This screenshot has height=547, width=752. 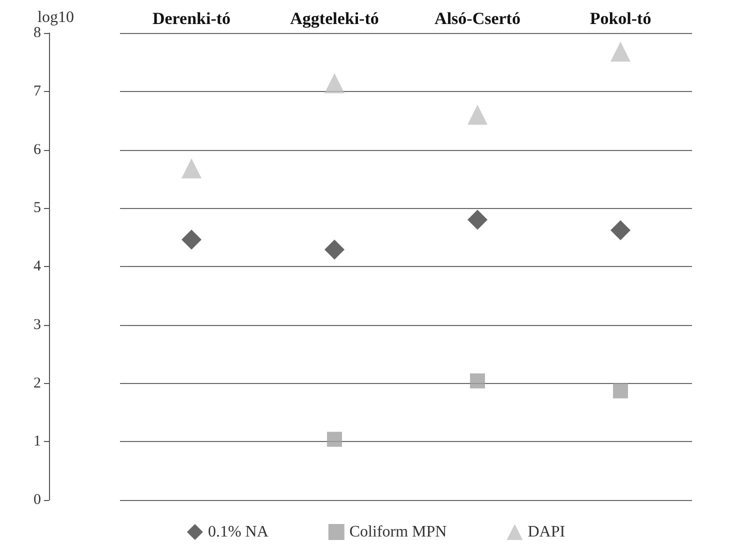 I want to click on y-tick-label: 6, so click(x=38, y=150).